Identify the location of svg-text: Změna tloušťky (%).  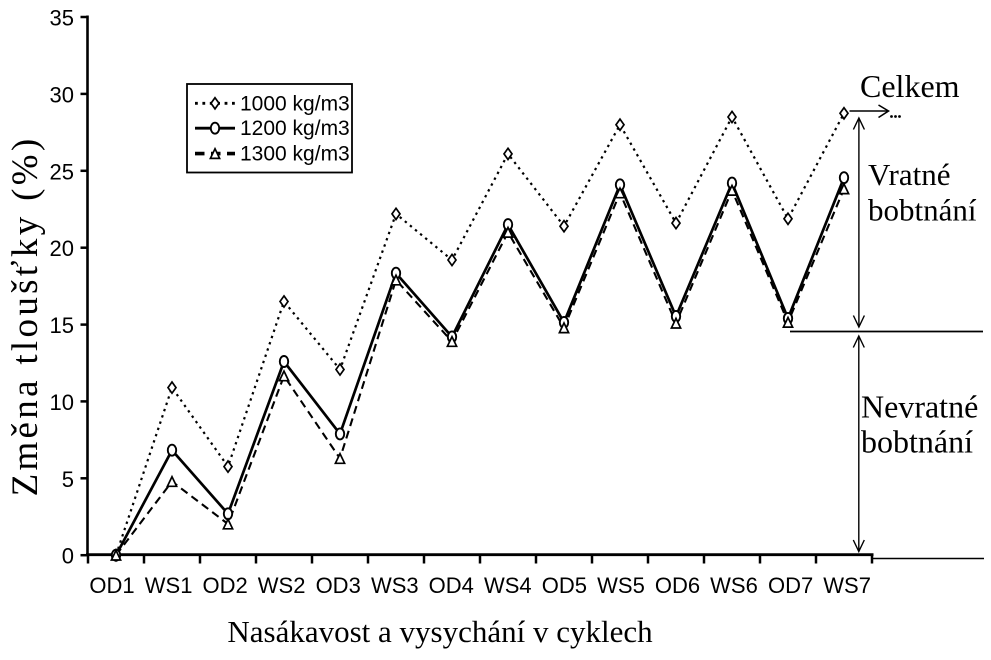
(25, 316).